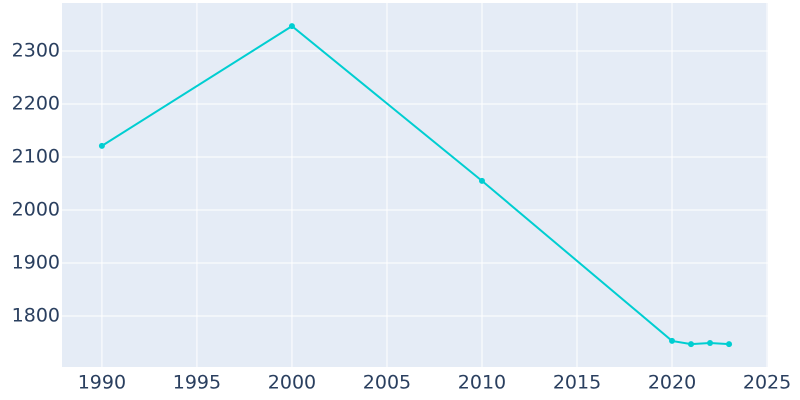  What do you see at coordinates (292, 383) in the screenshot?
I see `x-tick-label: 2000` at bounding box center [292, 383].